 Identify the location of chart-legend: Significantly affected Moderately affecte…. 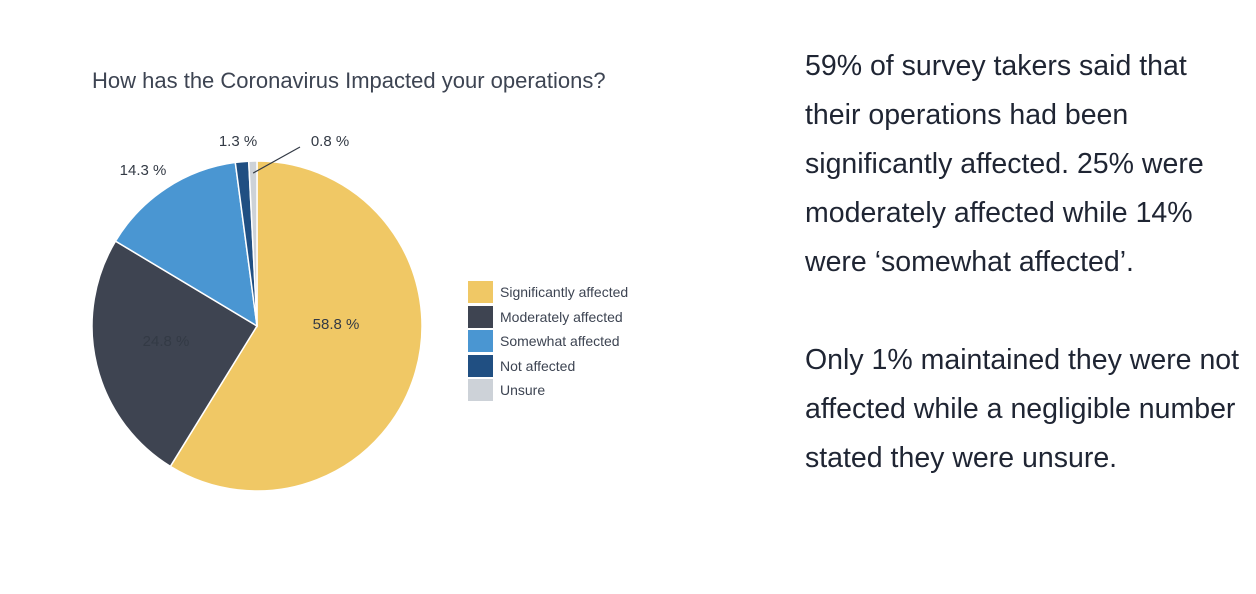
(548, 341).